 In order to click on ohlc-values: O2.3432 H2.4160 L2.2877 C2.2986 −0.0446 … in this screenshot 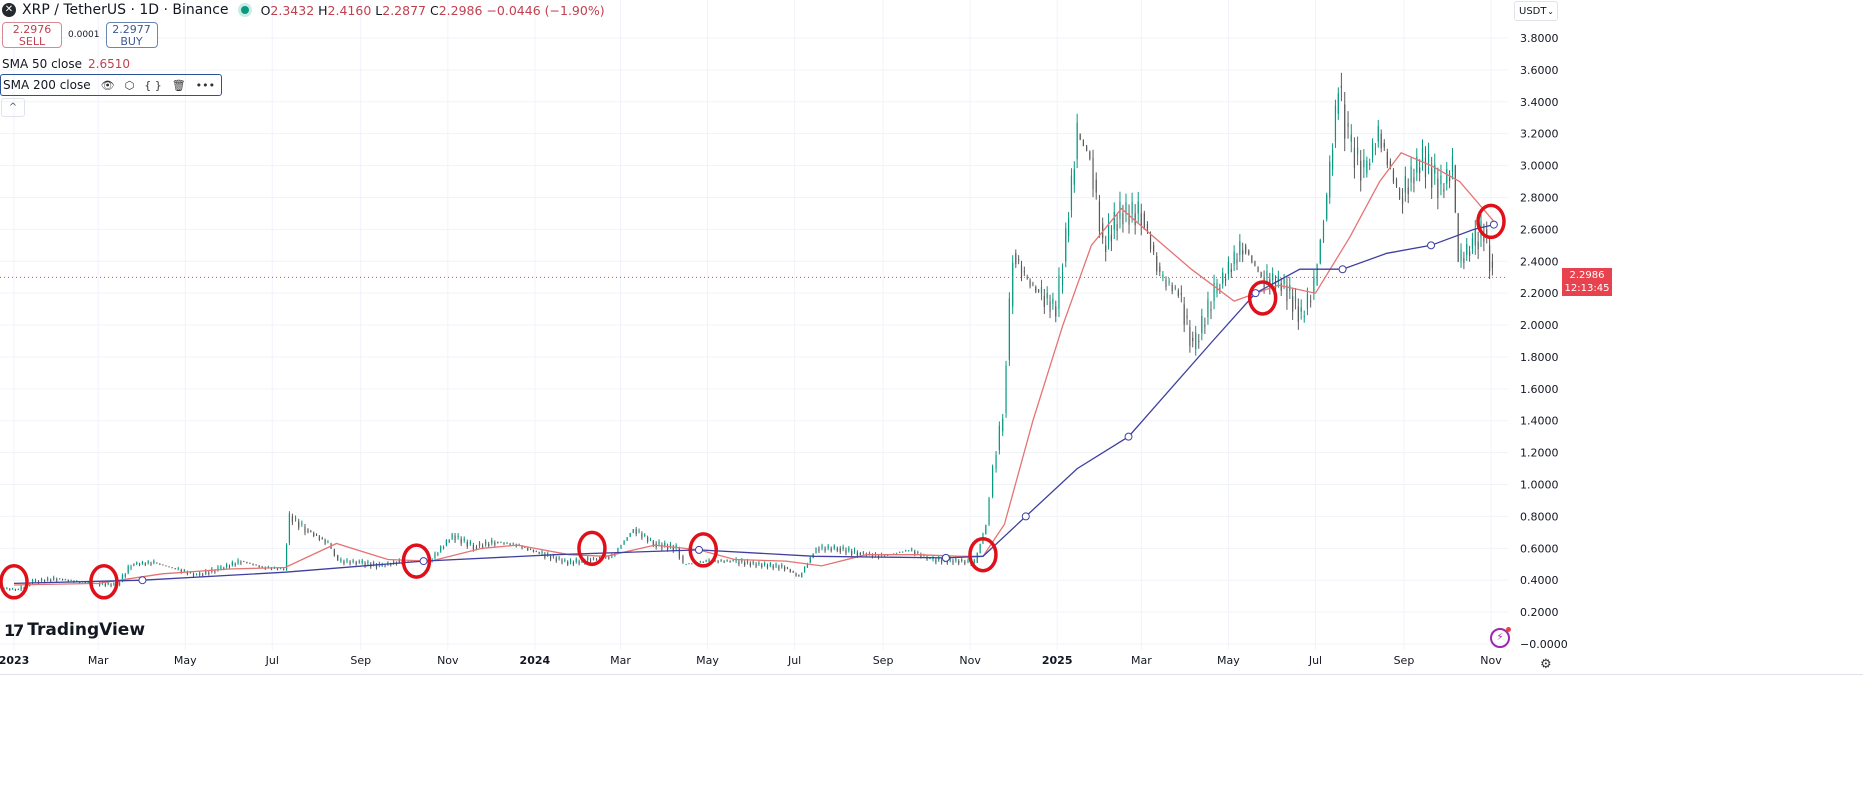, I will do `click(432, 10)`.